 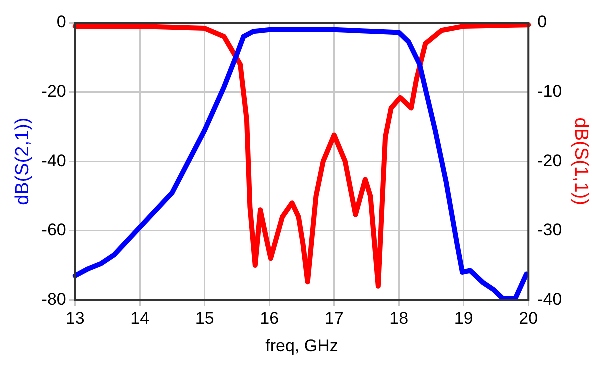 What do you see at coordinates (550, 160) in the screenshot?
I see `y2-tick-label: -20` at bounding box center [550, 160].